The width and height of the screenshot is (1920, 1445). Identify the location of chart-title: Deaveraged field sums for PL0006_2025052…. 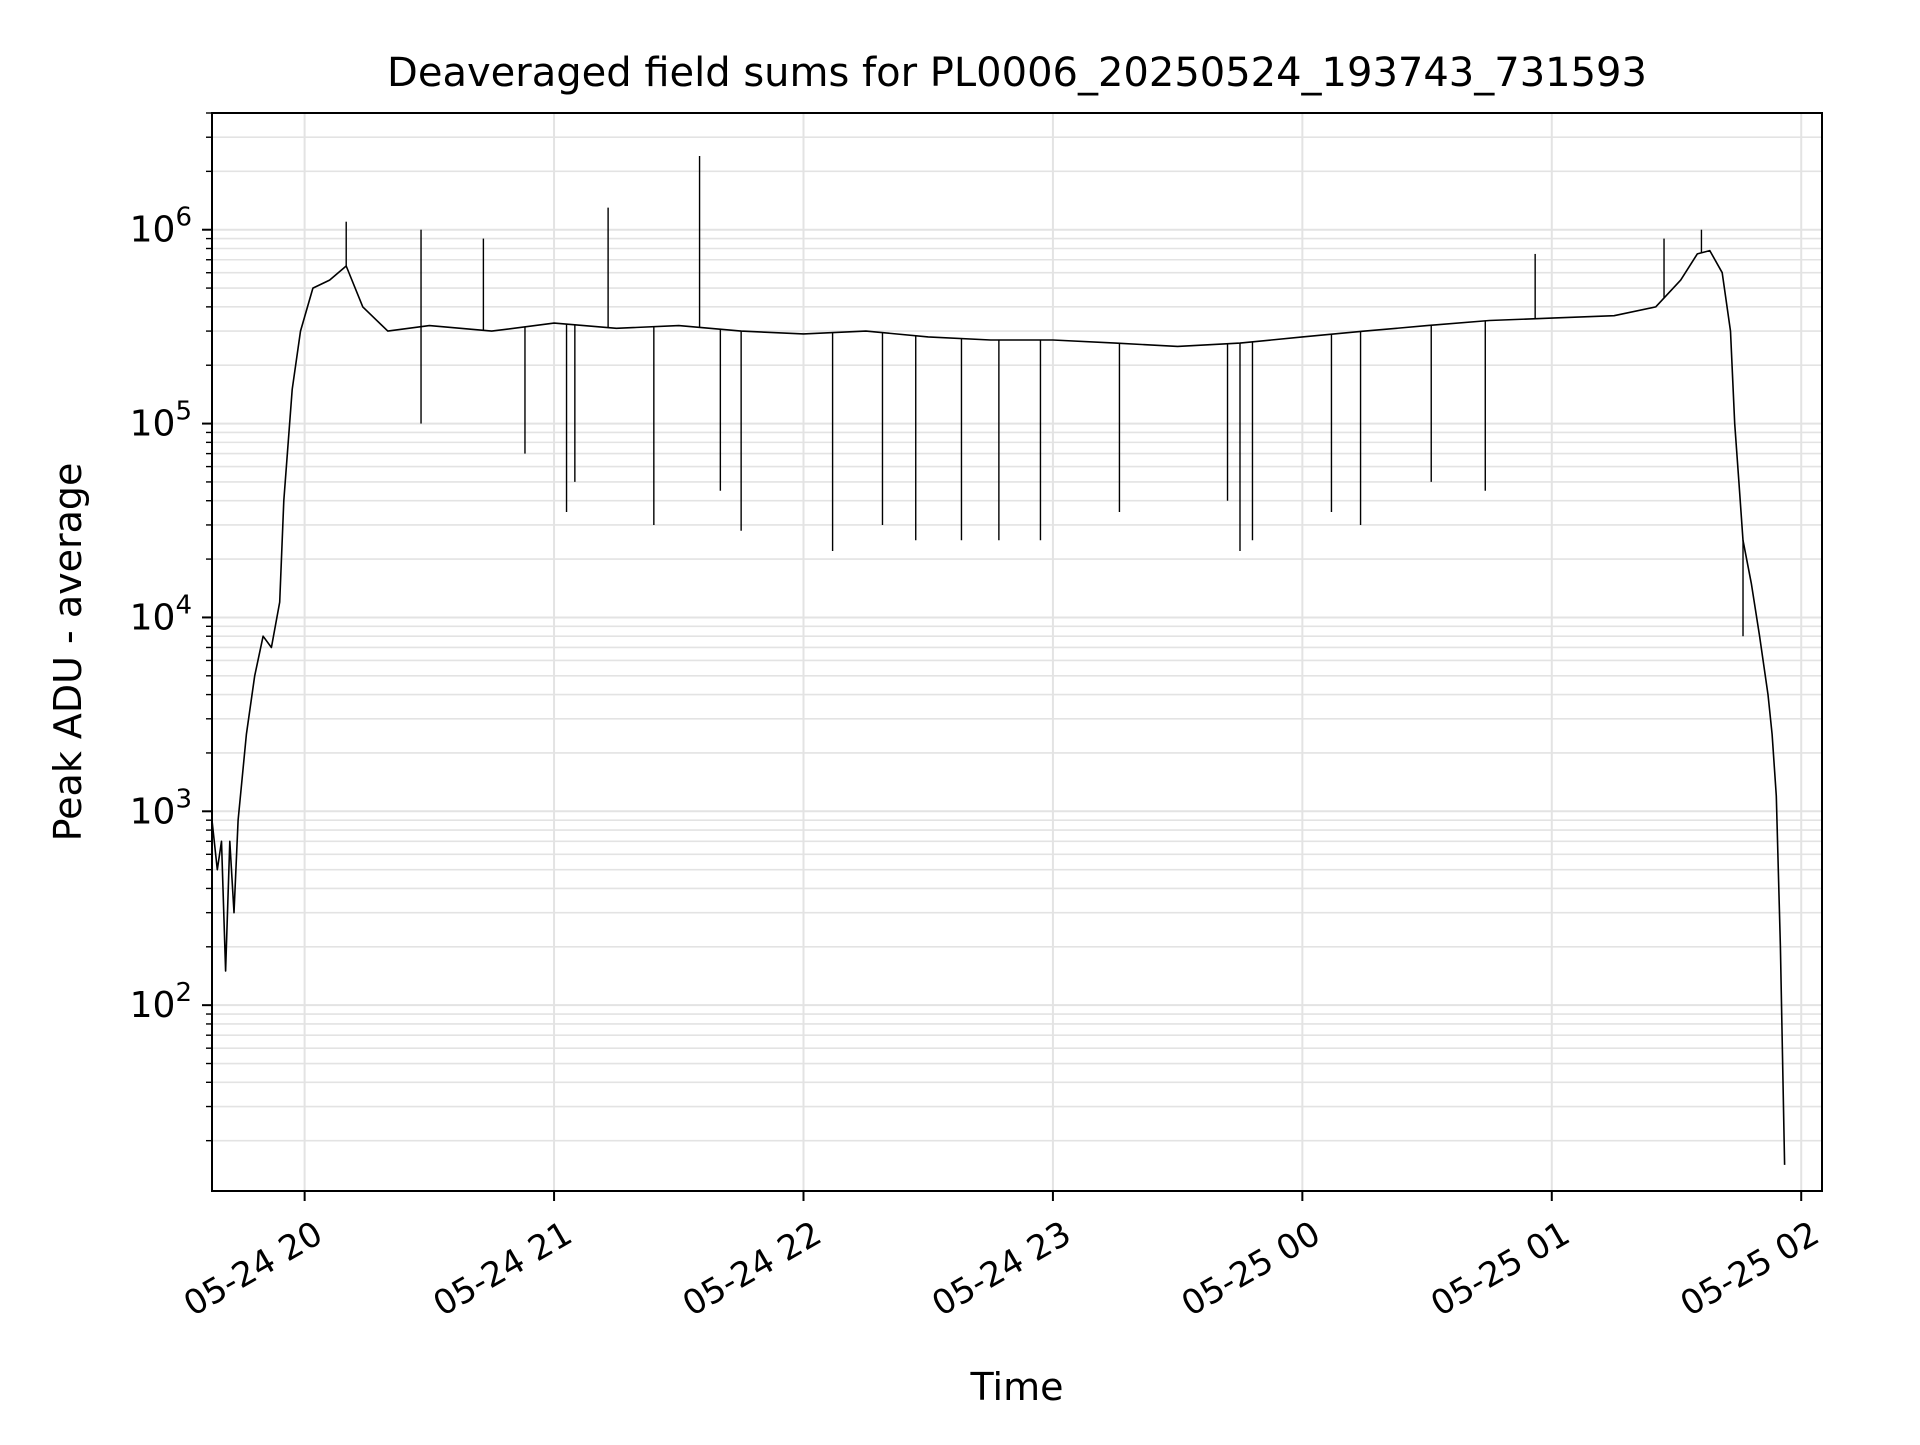
(1017, 73).